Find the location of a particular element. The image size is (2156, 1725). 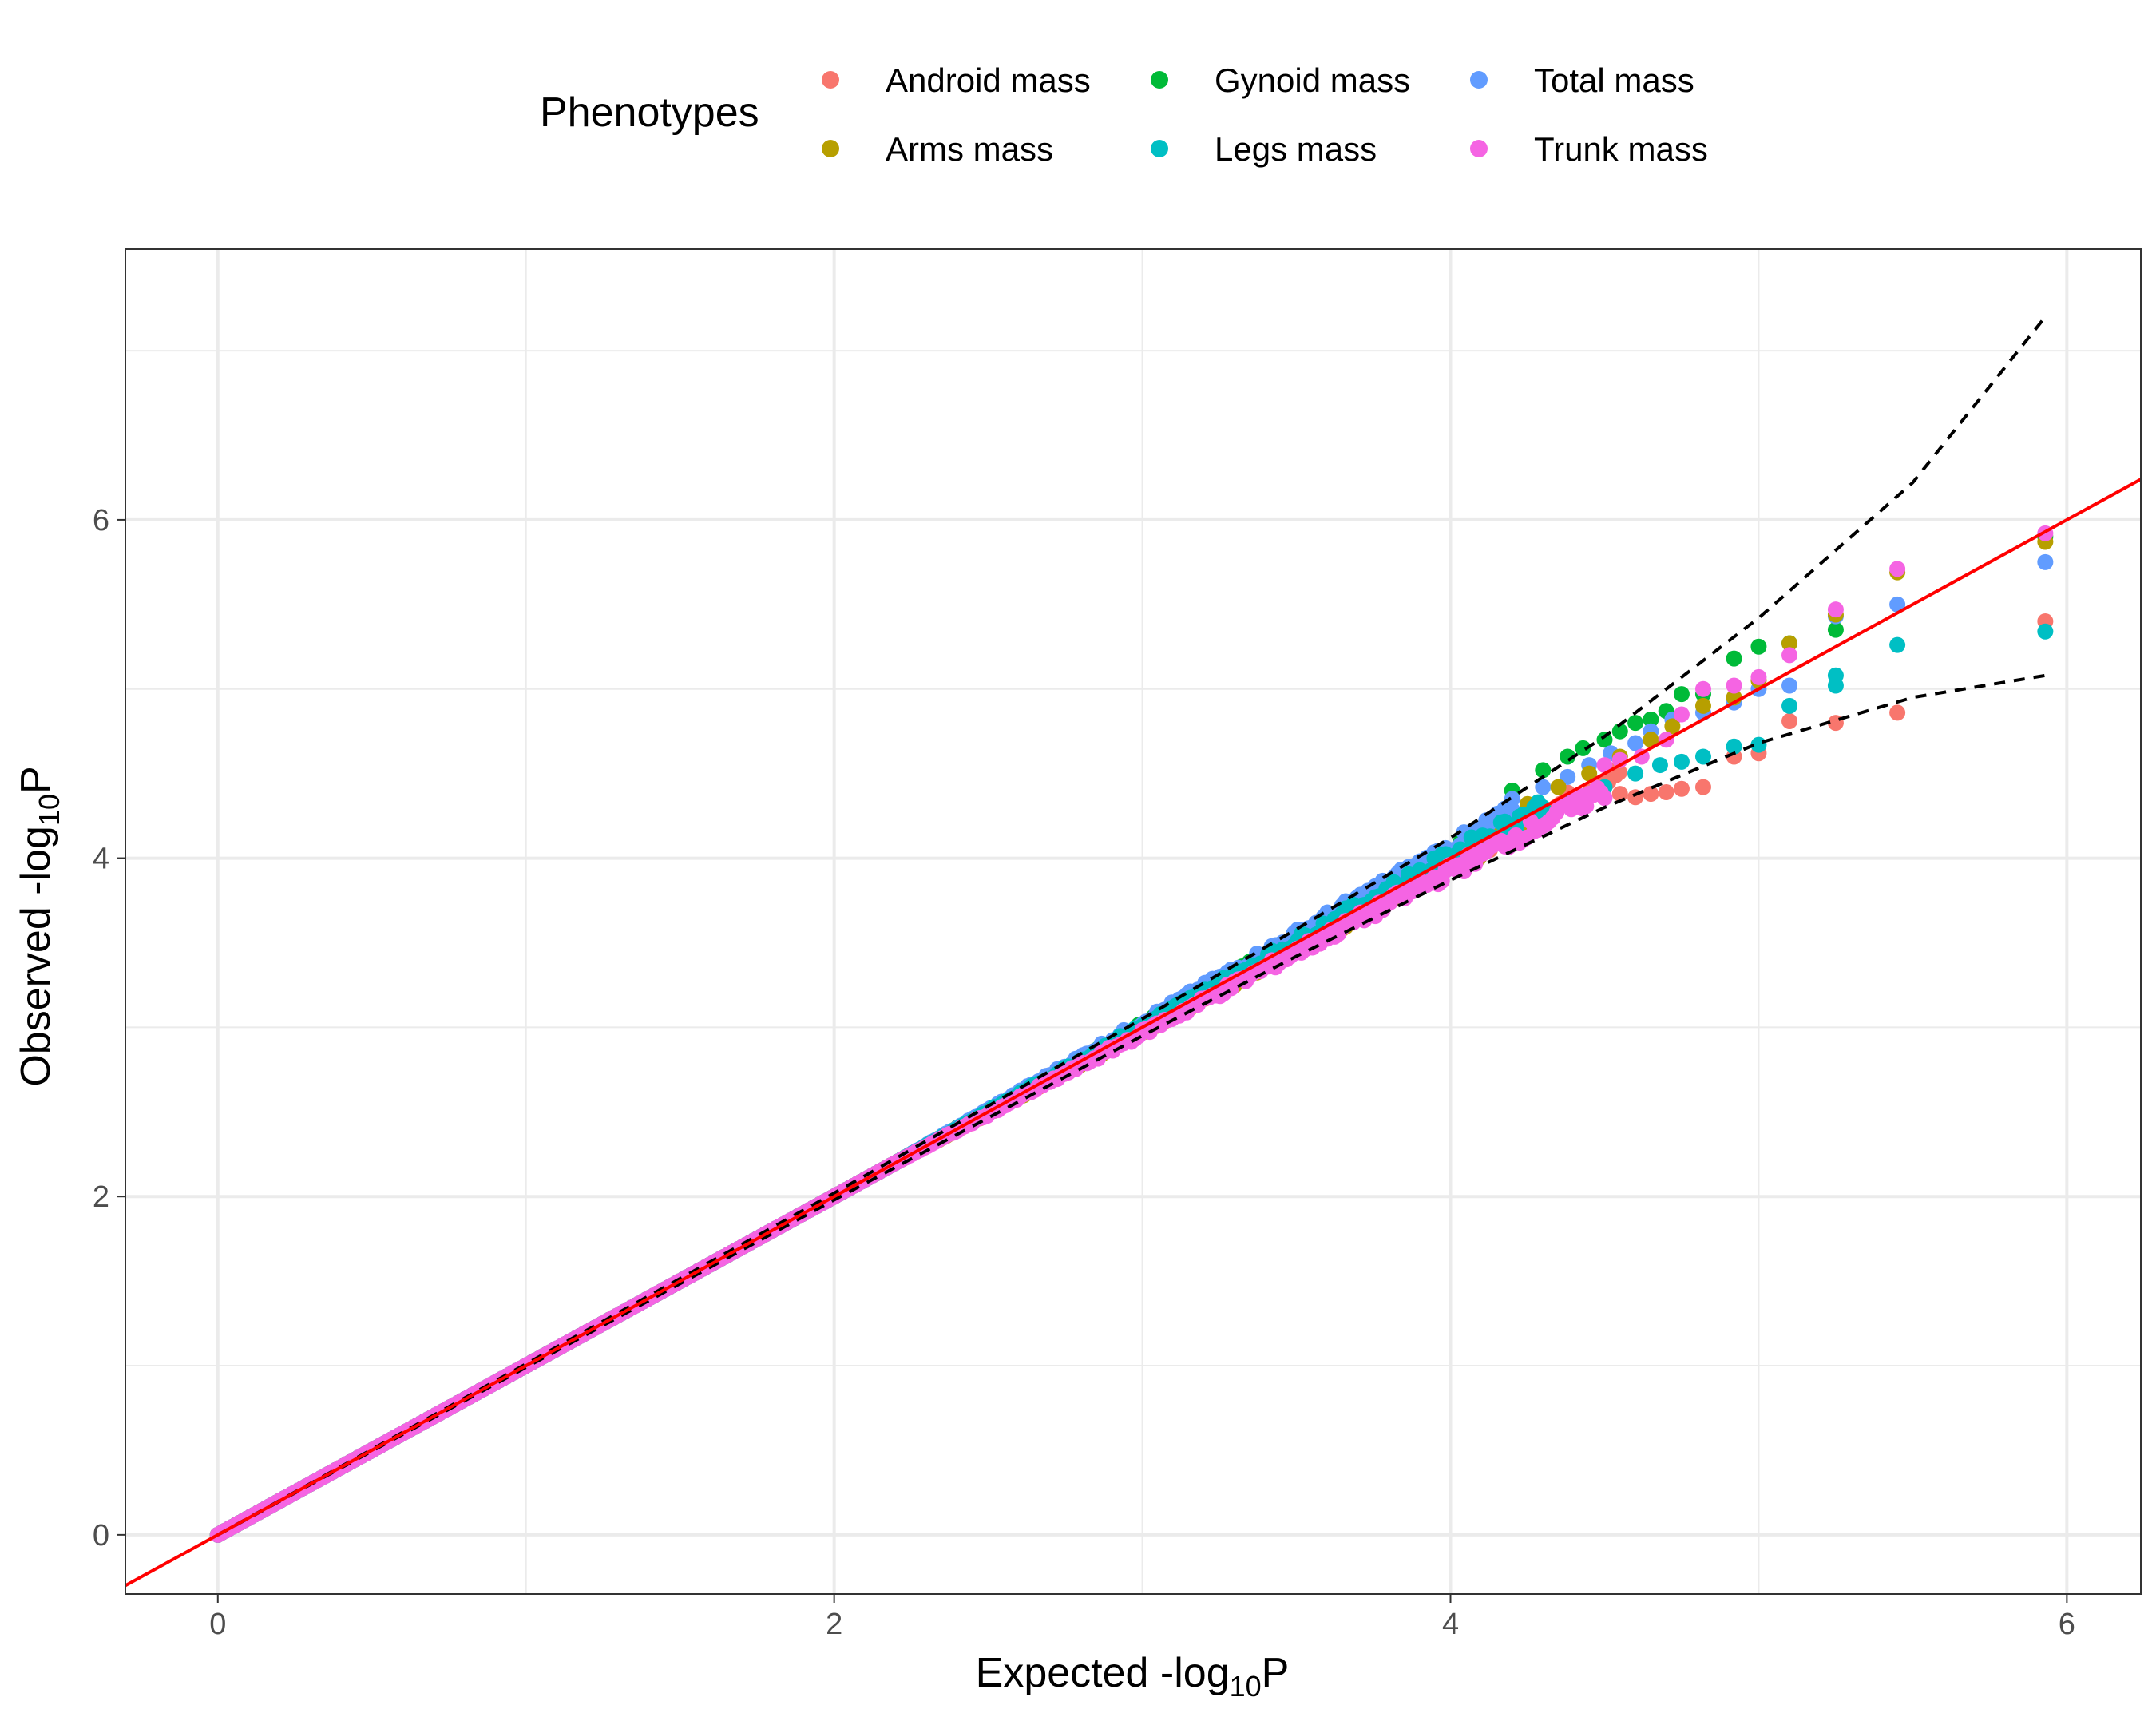

x-axis-title: Expected -log10P is located at coordinates (1133, 1677).